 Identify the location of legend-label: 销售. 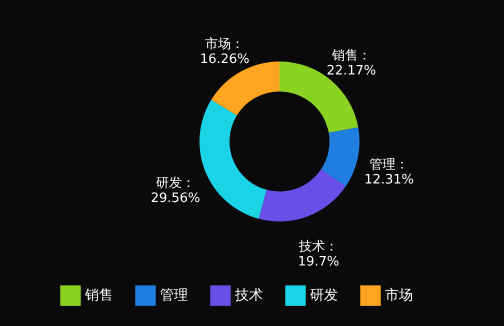
(98, 296).